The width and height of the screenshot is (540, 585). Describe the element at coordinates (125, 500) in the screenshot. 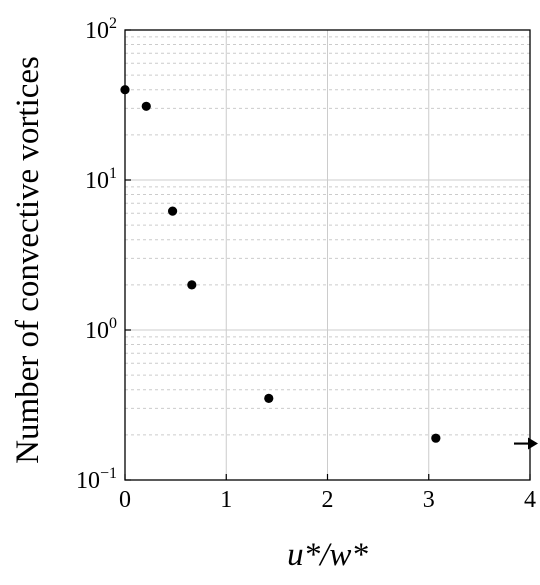

I see `x-tick-label: 0` at that location.